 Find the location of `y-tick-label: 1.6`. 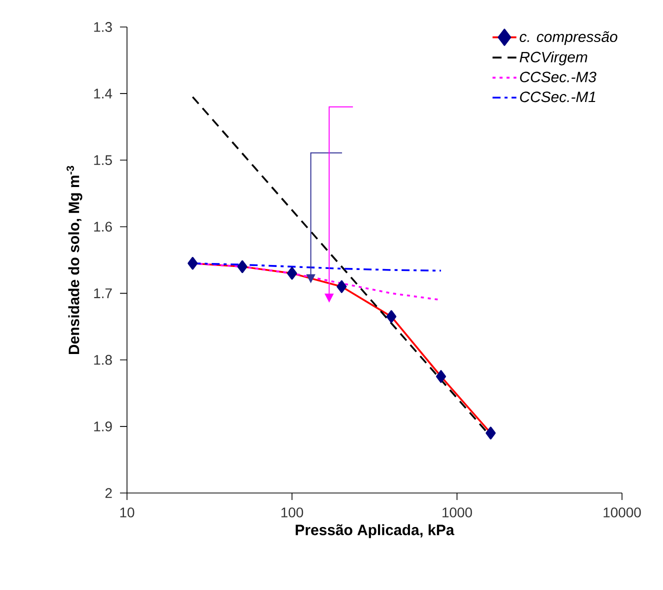

y-tick-label: 1.6 is located at coordinates (103, 227).